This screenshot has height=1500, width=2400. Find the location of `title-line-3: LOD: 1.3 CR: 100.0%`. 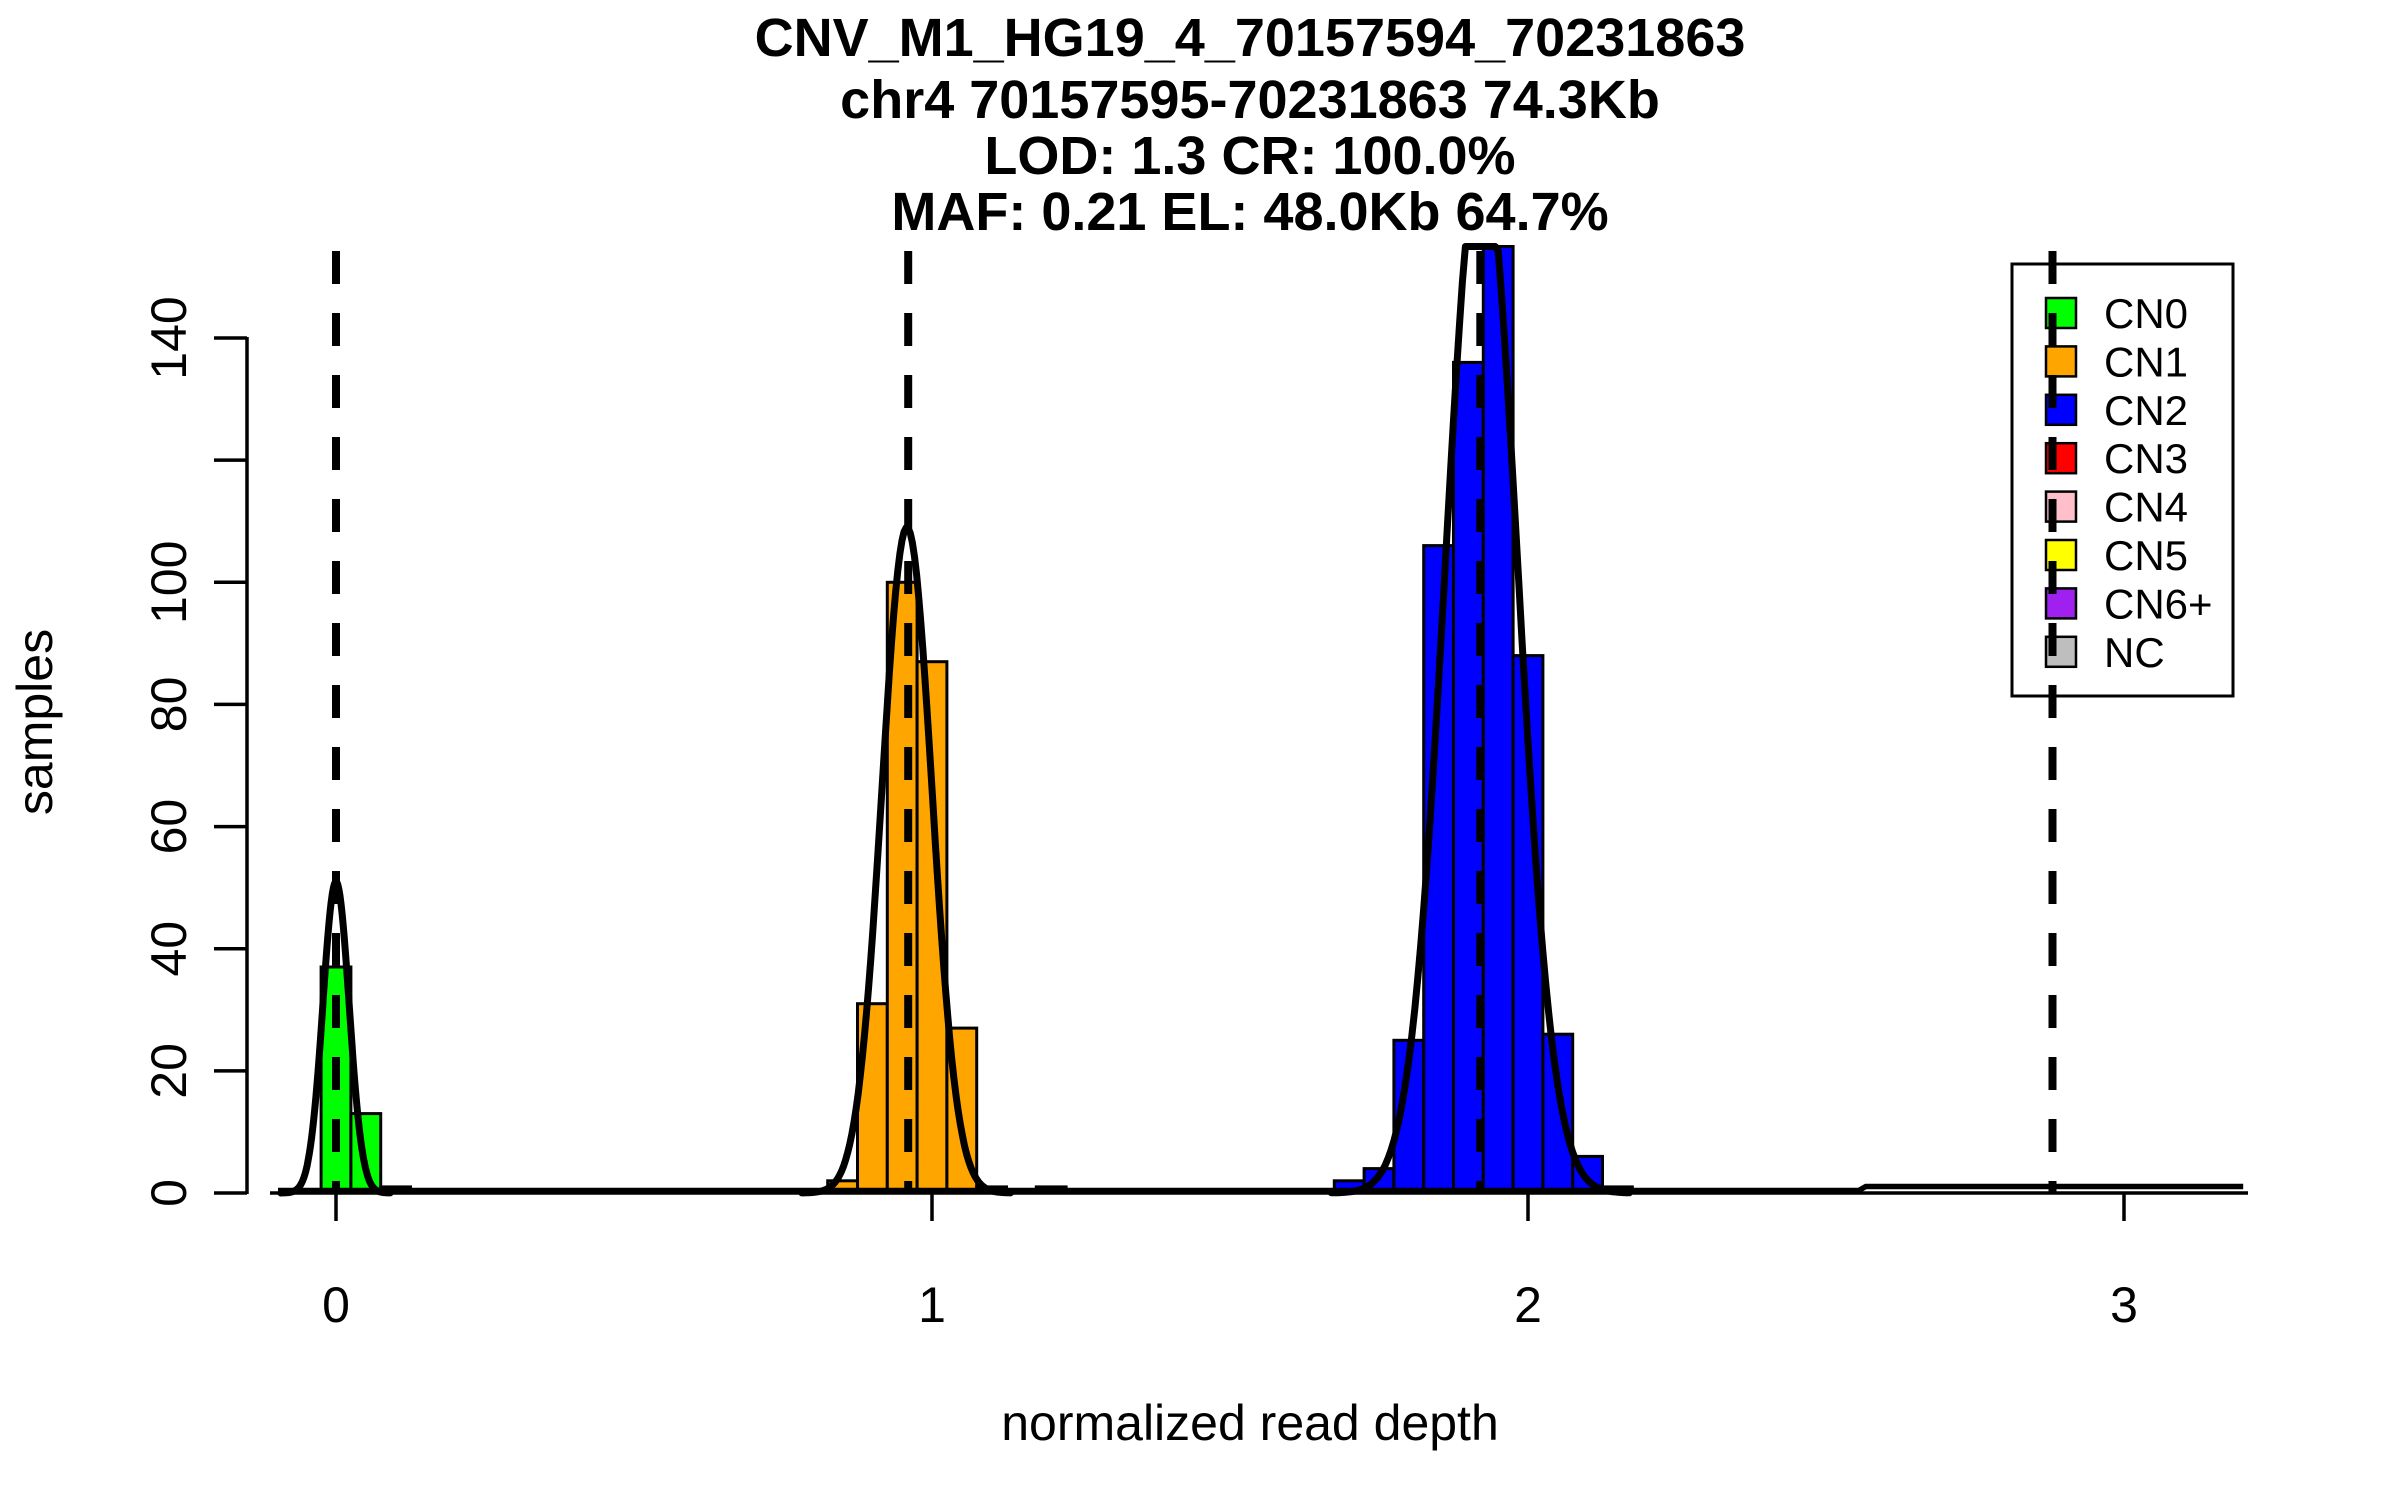

title-line-3: LOD: 1.3 CR: 100.0% is located at coordinates (1249, 156).